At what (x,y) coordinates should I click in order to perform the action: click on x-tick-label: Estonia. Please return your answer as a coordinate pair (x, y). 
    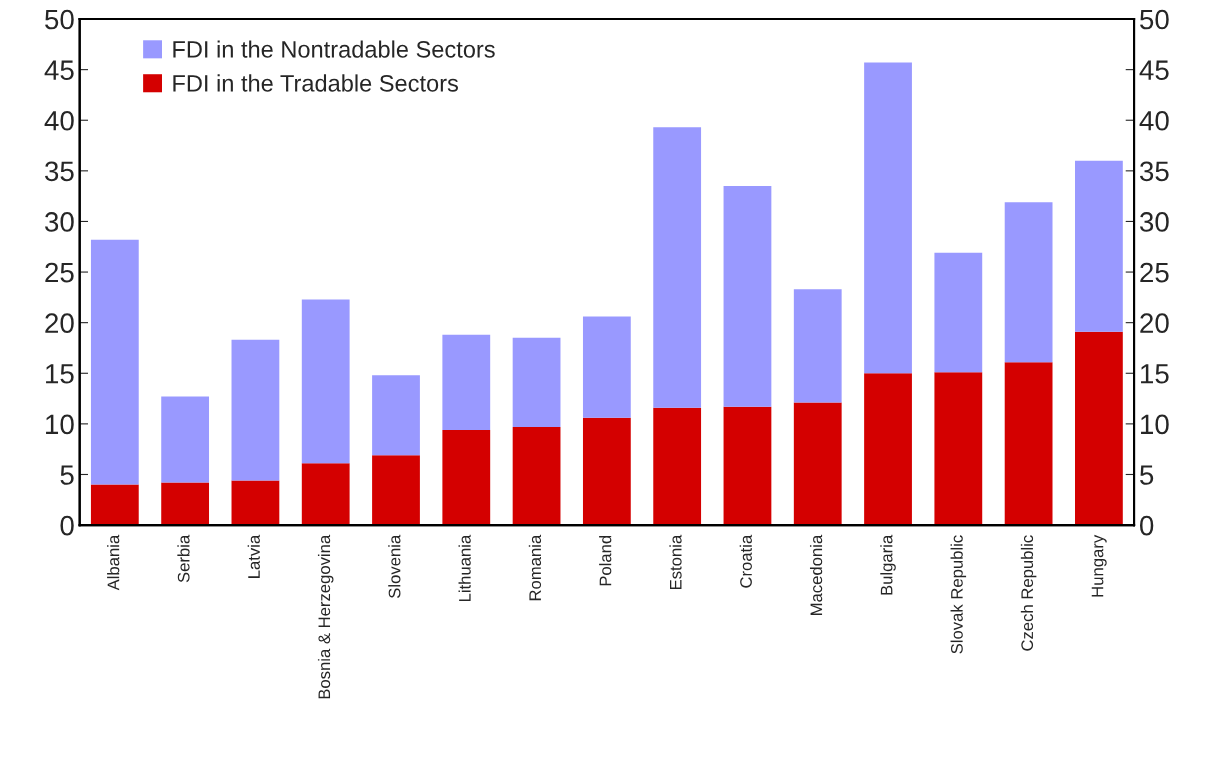
    Looking at the image, I should click on (675, 562).